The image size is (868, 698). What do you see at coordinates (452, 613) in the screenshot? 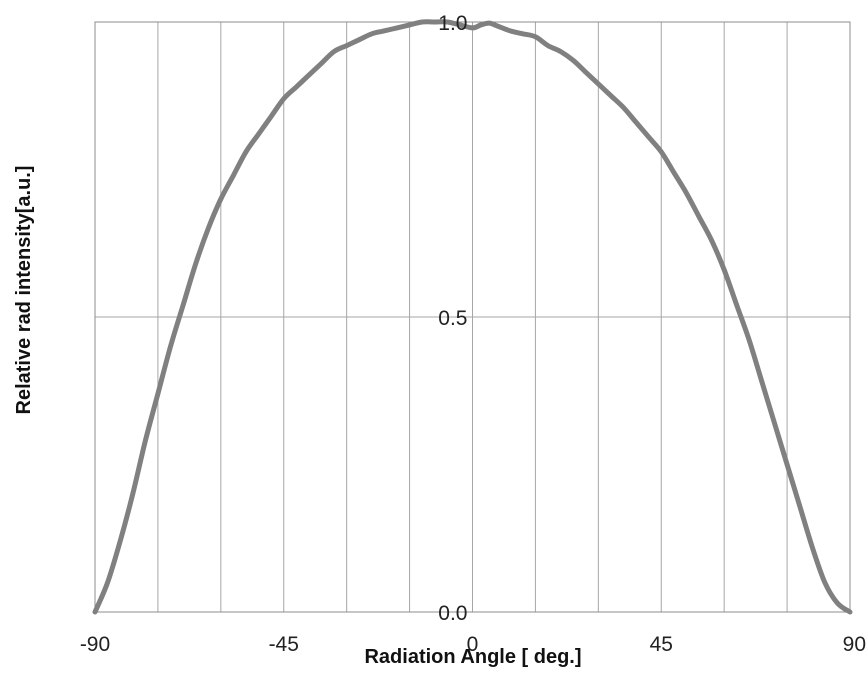
I see `y-tick-label-0: 0.0` at bounding box center [452, 613].